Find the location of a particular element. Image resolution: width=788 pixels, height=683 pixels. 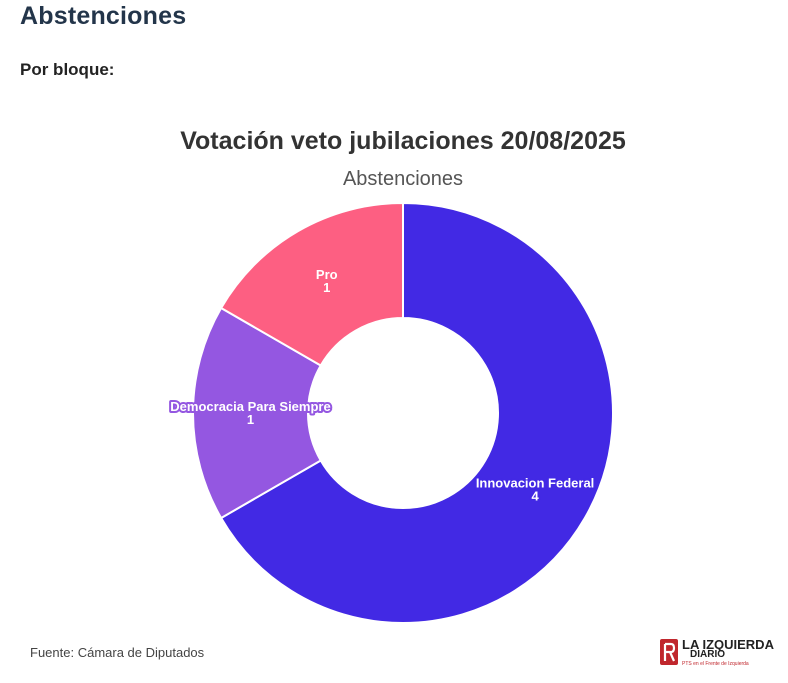

slice-democracia-para-siempre is located at coordinates (257, 413).